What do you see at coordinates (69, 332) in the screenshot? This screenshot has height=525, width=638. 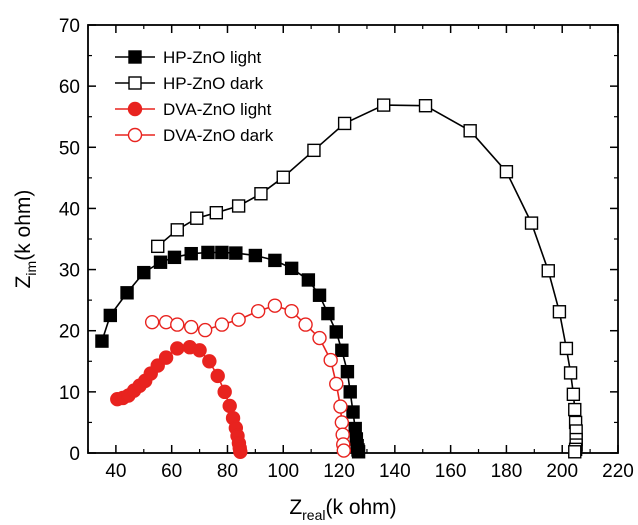 I see `y-tick-label: 20` at bounding box center [69, 332].